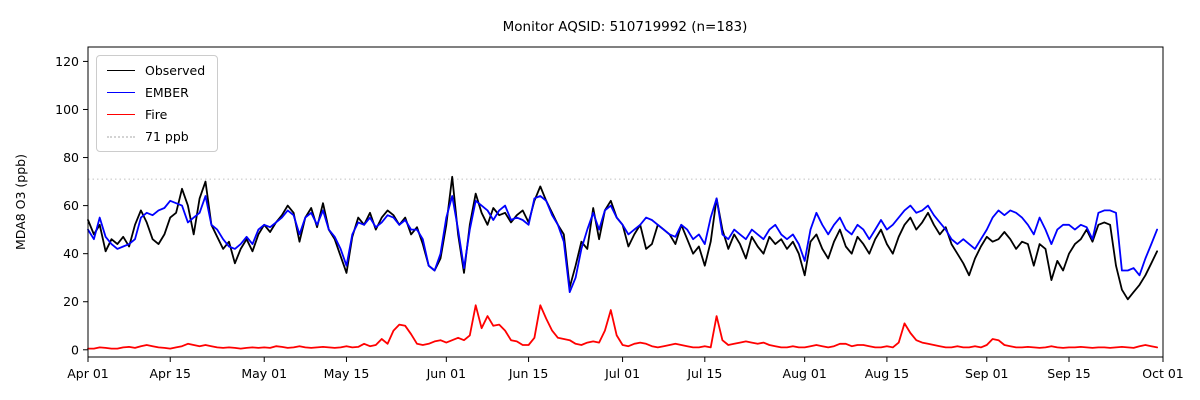  Describe the element at coordinates (88, 373) in the screenshot. I see `x-tick-label: Apr 01` at that location.